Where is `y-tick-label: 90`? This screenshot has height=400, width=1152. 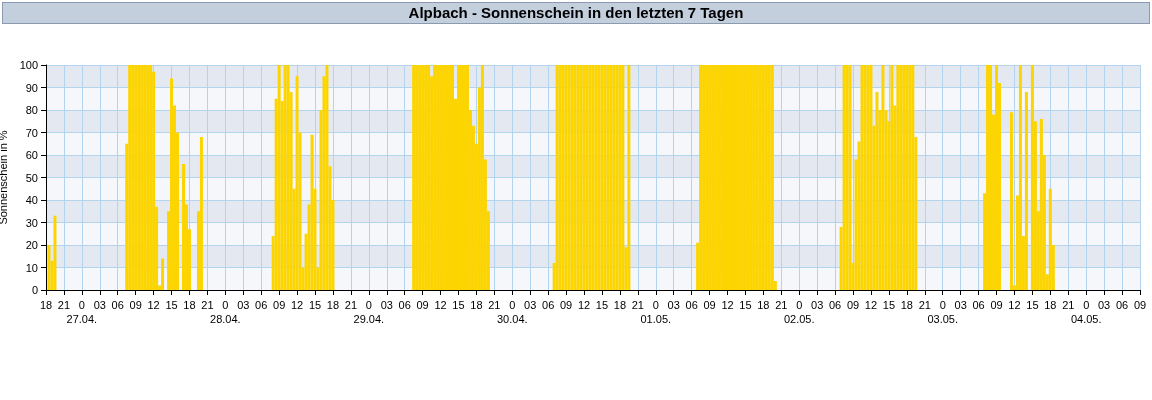 y-tick-label: 90 is located at coordinates (31, 87).